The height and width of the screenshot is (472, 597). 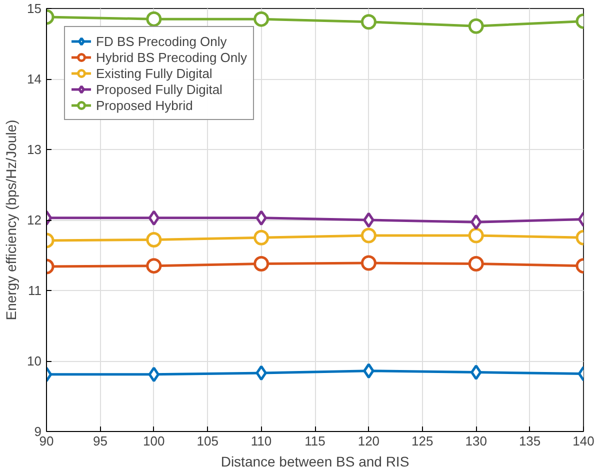 What do you see at coordinates (529, 441) in the screenshot?
I see `x-tick-label: 135` at bounding box center [529, 441].